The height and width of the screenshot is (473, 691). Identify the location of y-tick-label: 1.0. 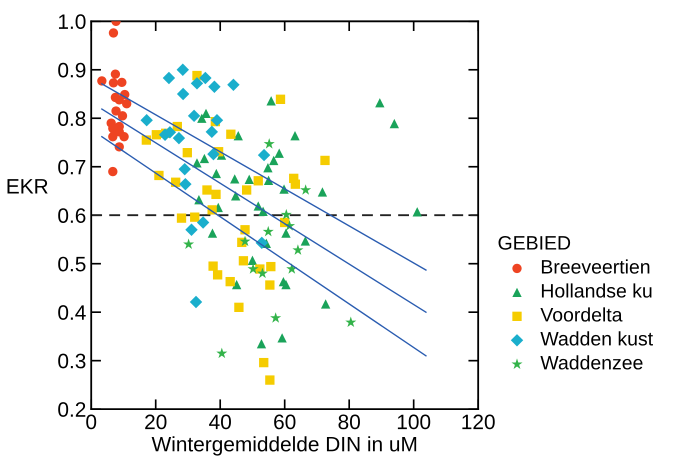
(72, 22).